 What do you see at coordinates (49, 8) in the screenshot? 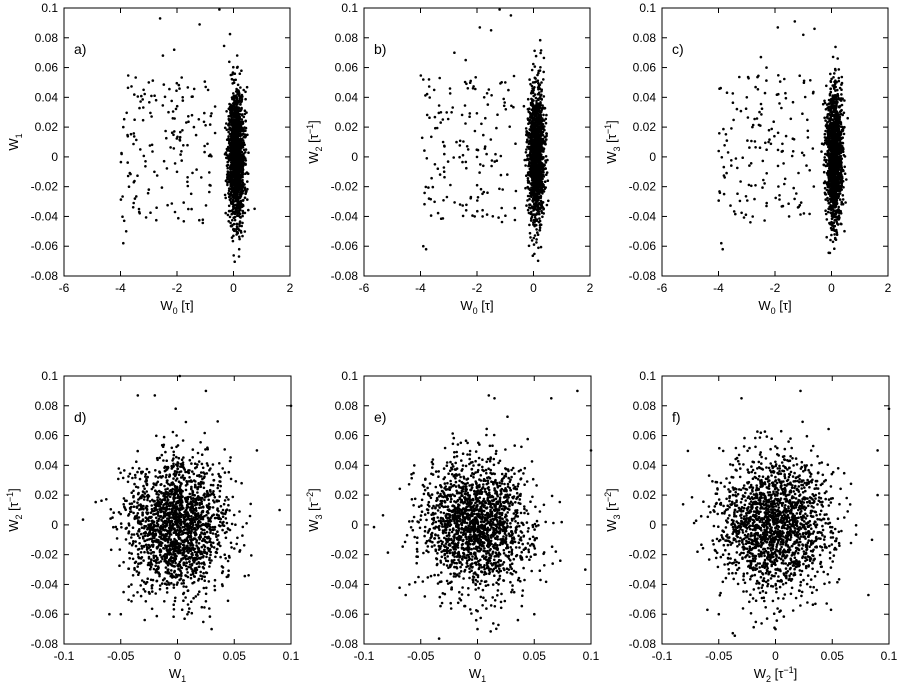
I see `y-tick-label: 0.1` at bounding box center [49, 8].